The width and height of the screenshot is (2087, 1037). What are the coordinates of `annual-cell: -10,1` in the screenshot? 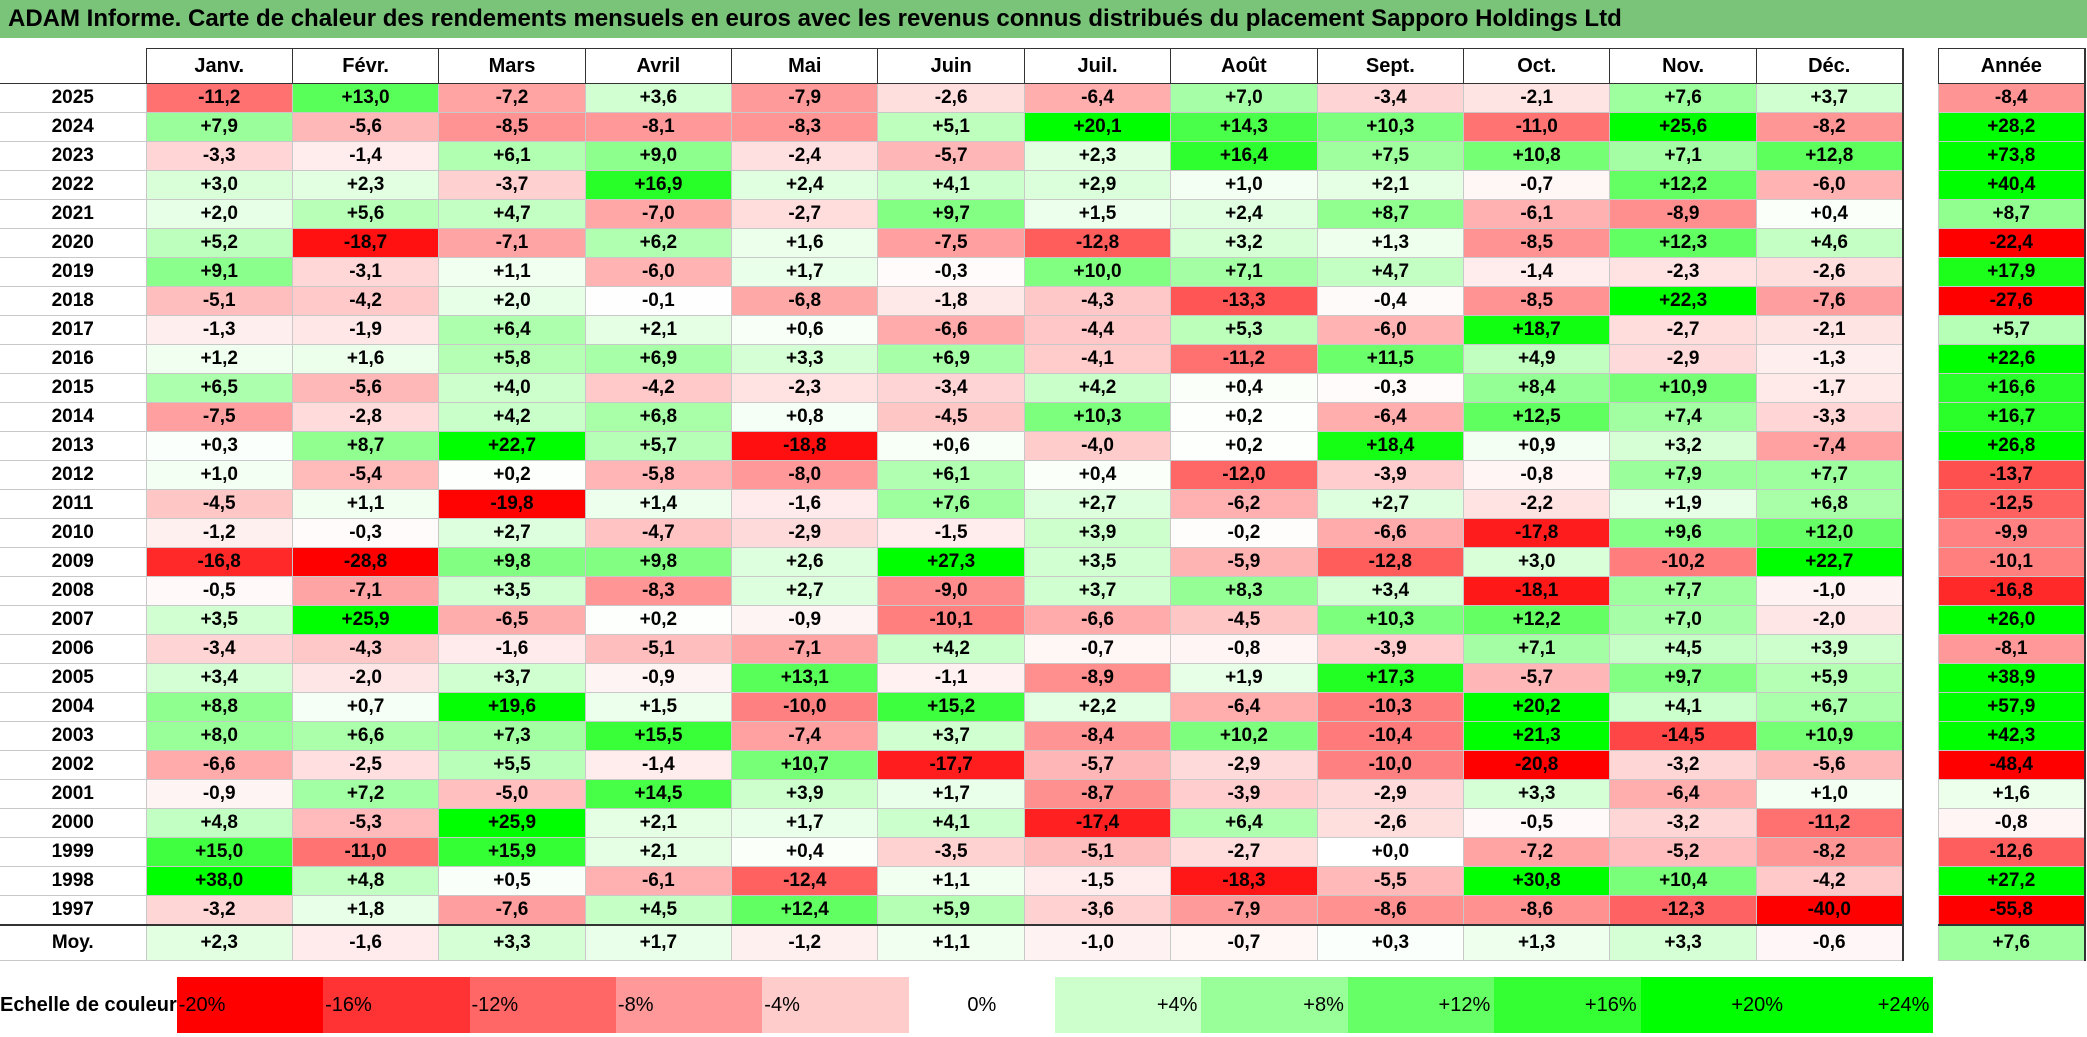 It's located at (2012, 562).